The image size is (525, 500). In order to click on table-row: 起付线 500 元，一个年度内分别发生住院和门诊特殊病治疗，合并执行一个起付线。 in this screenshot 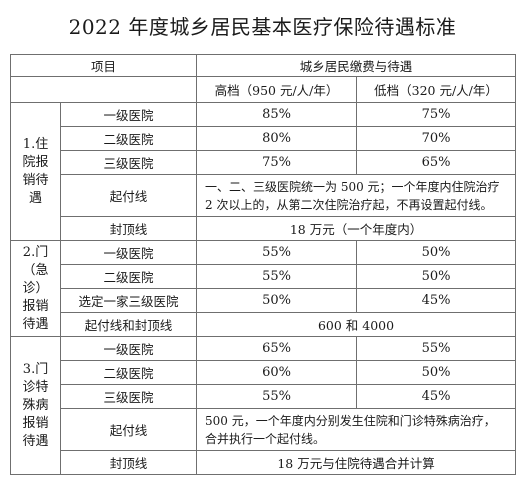, I will do `click(264, 429)`.